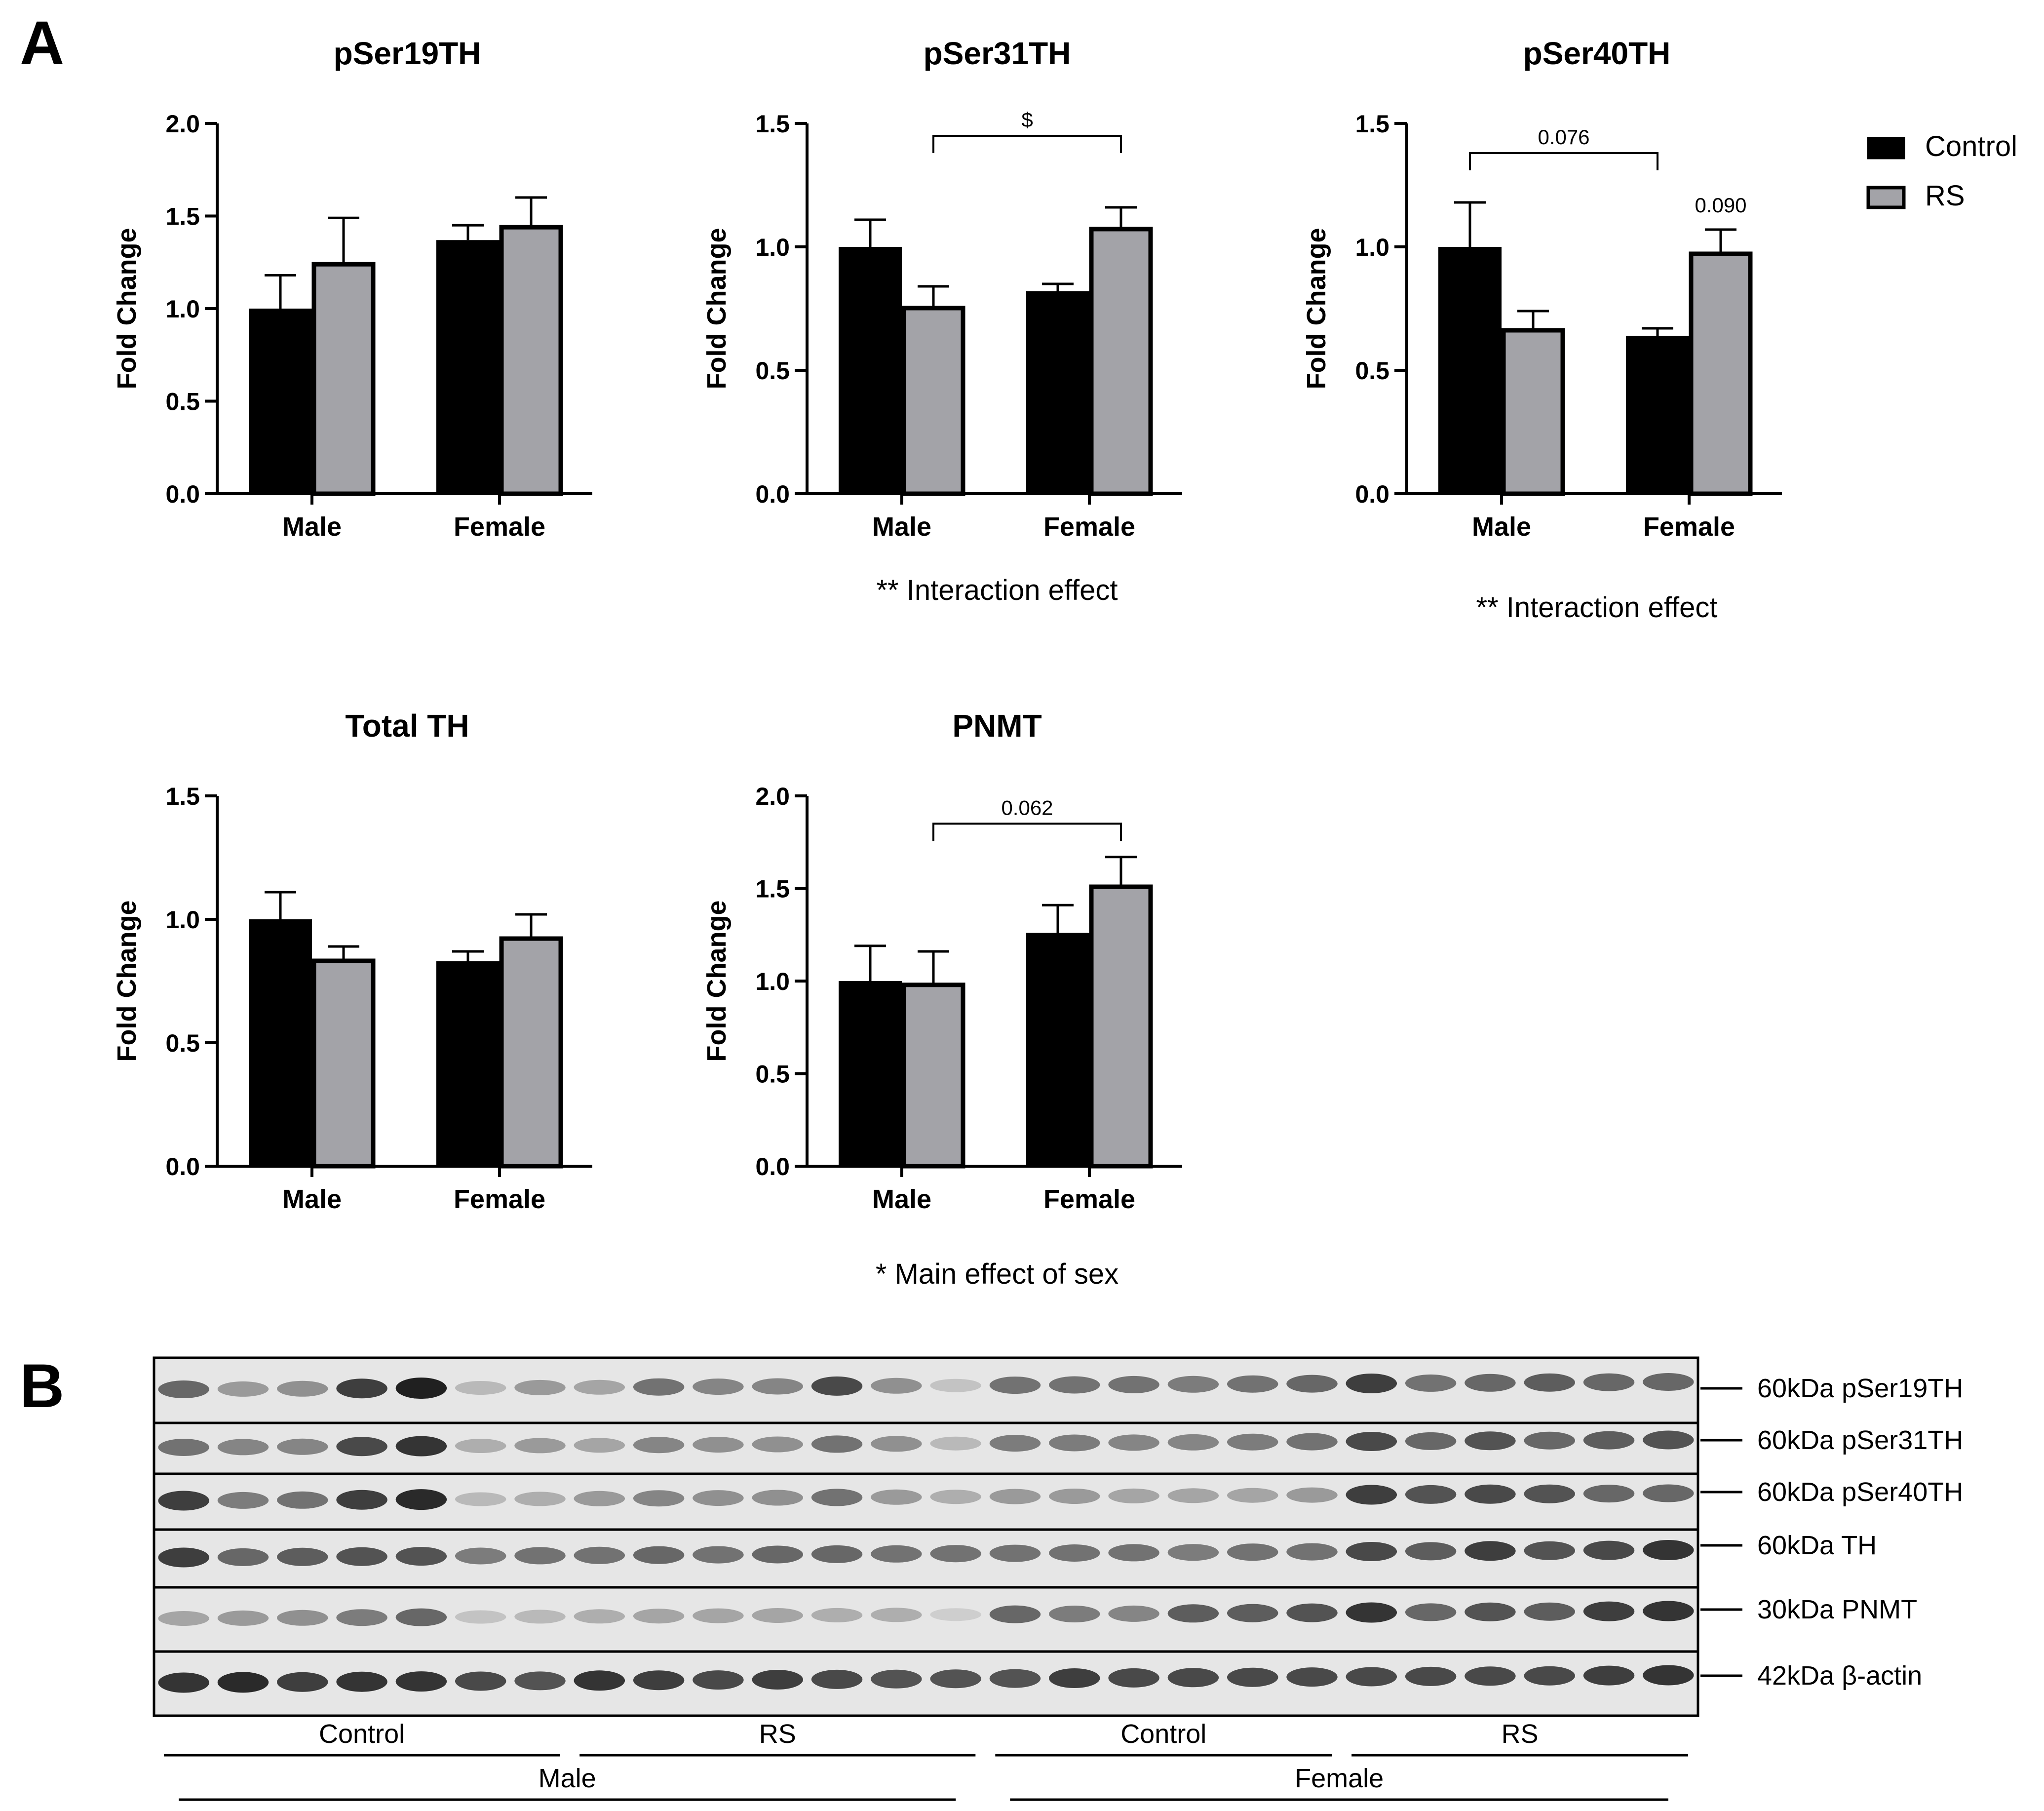 The height and width of the screenshot is (1811, 2044). Describe the element at coordinates (1837, 1609) in the screenshot. I see `blot-row-label: 30kDa PNMT` at that location.